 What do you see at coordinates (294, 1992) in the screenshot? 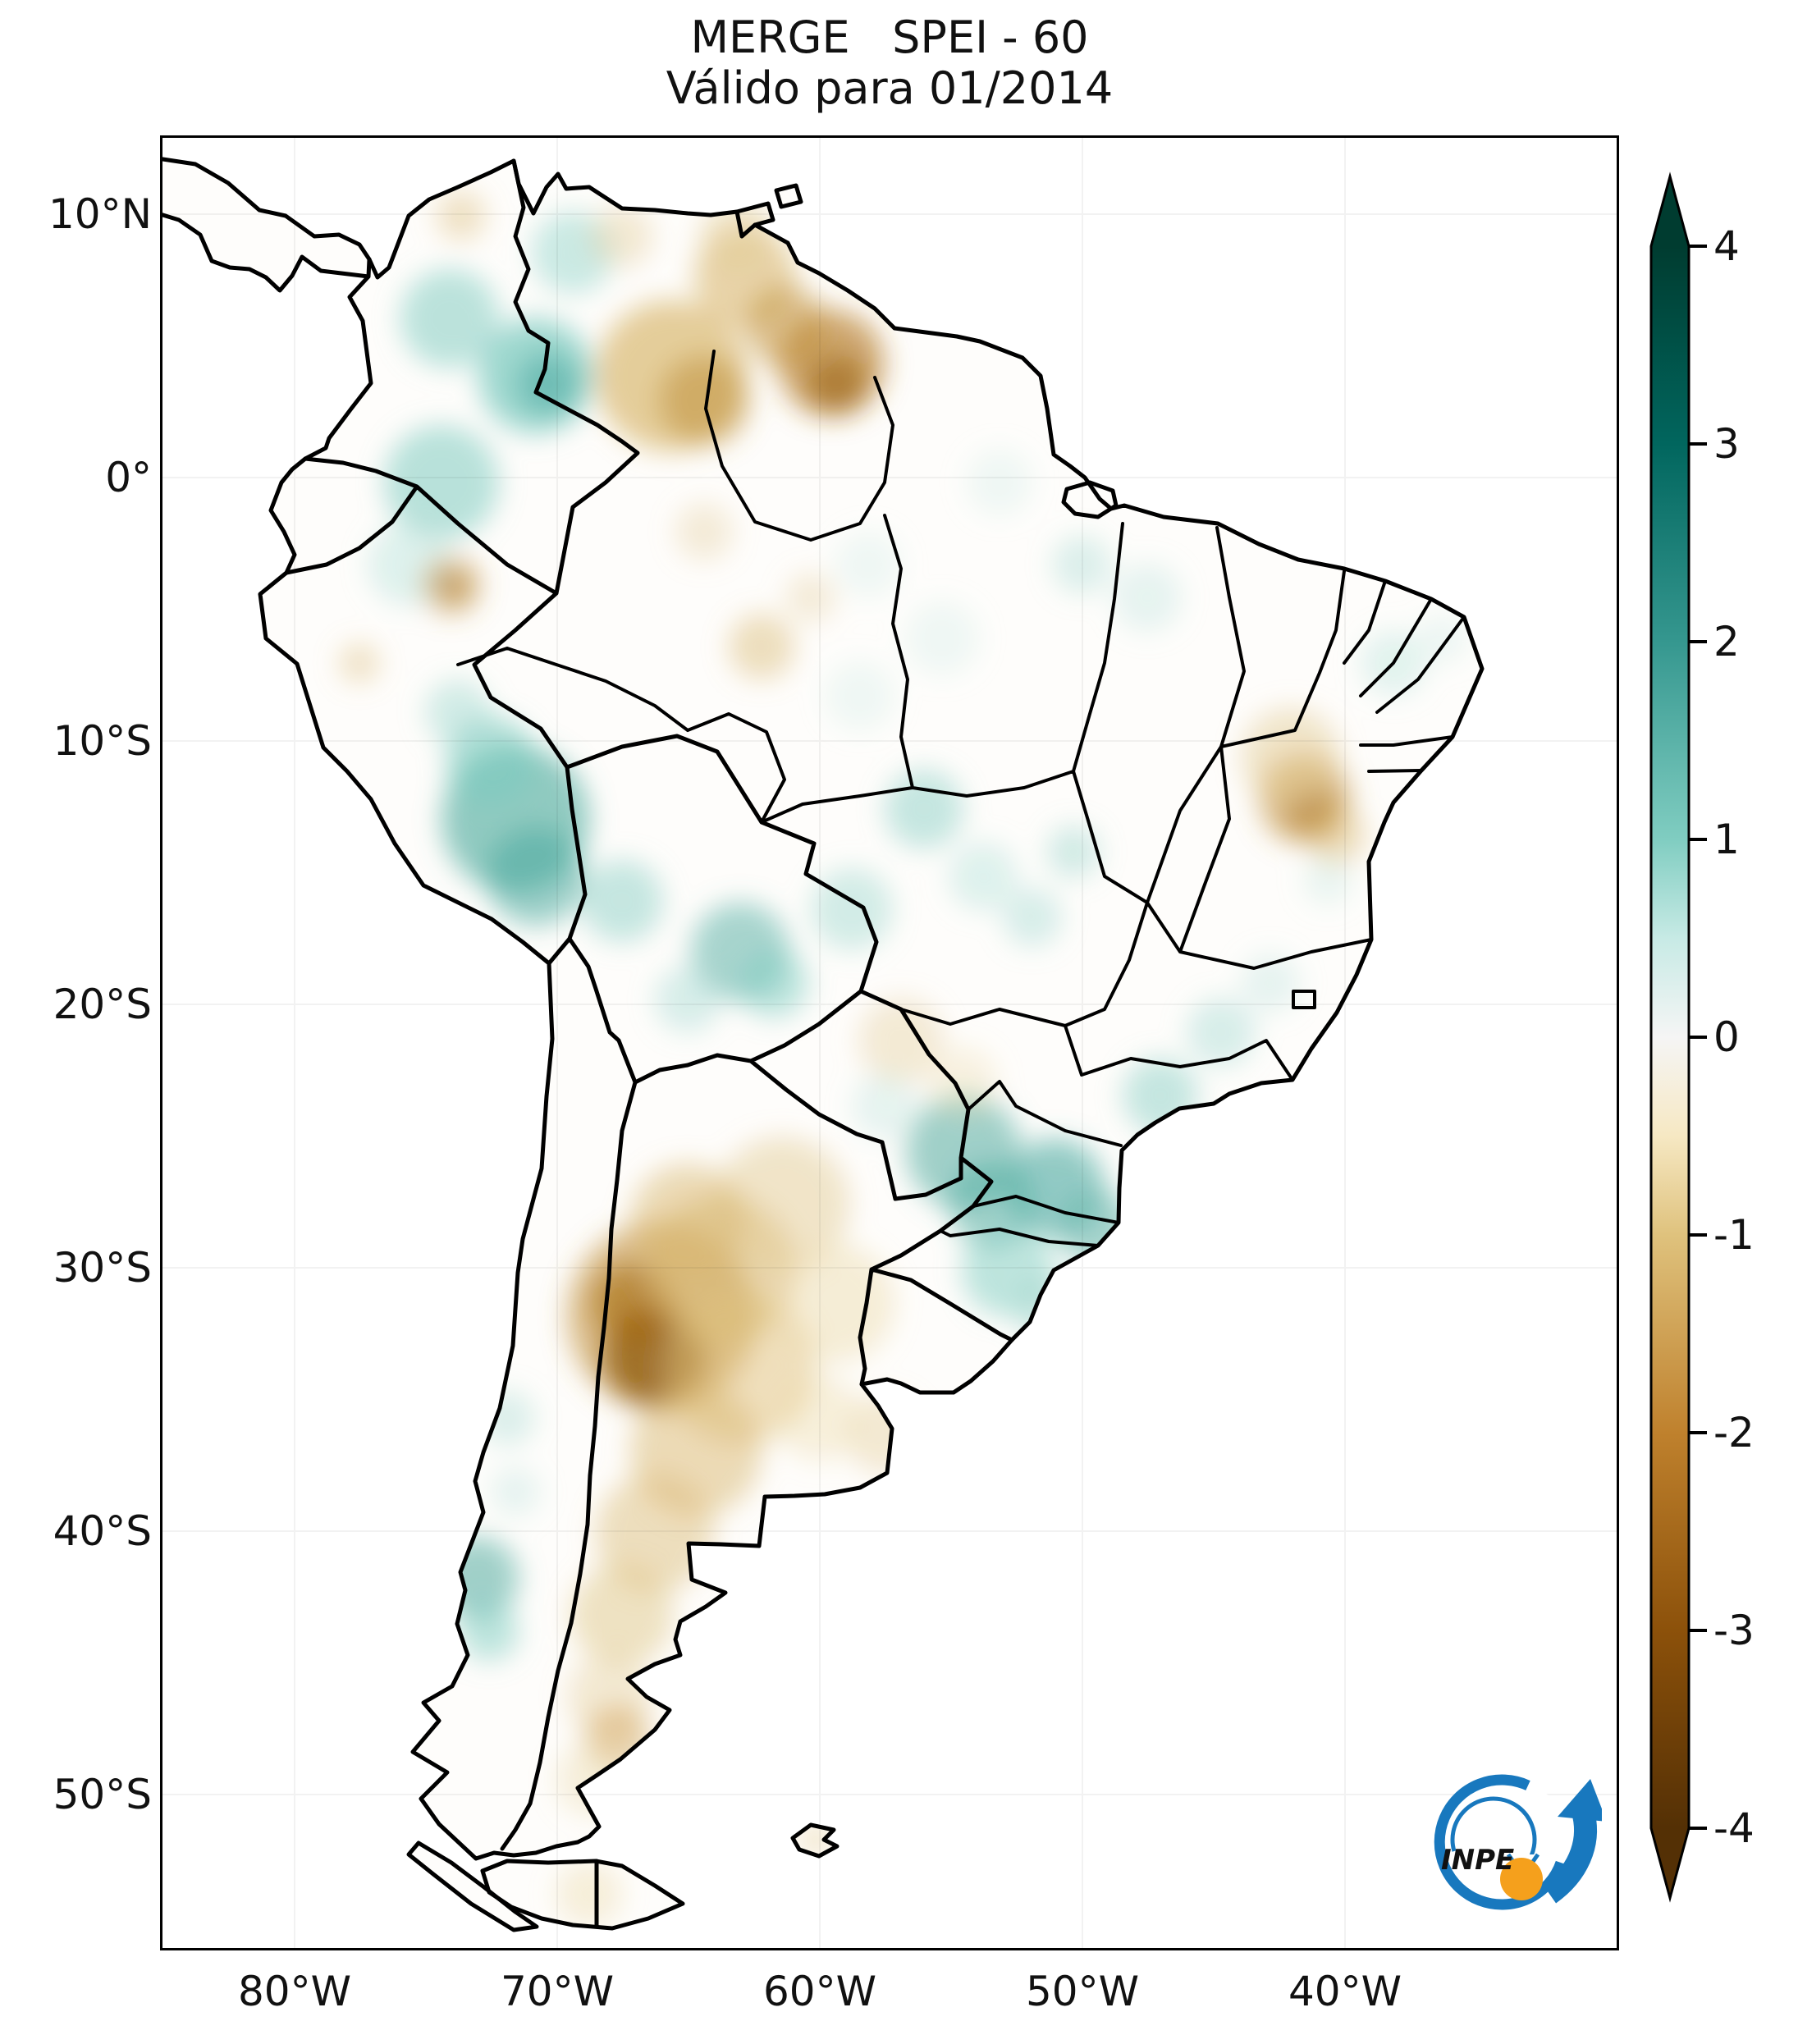
I see `lon-tick-80w: 80°W` at bounding box center [294, 1992].